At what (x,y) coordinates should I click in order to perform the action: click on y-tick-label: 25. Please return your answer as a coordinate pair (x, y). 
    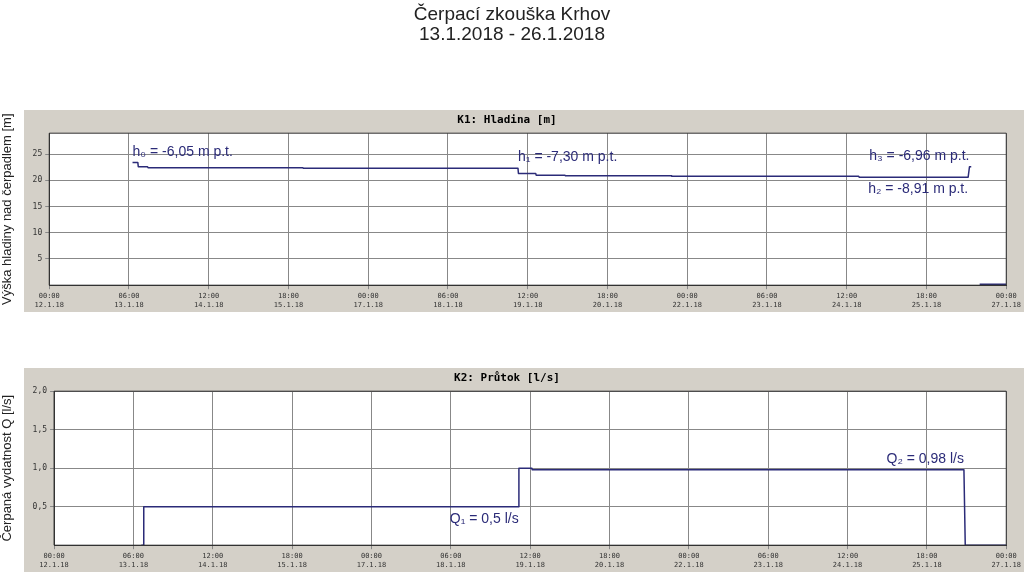
    Looking at the image, I should click on (37, 154).